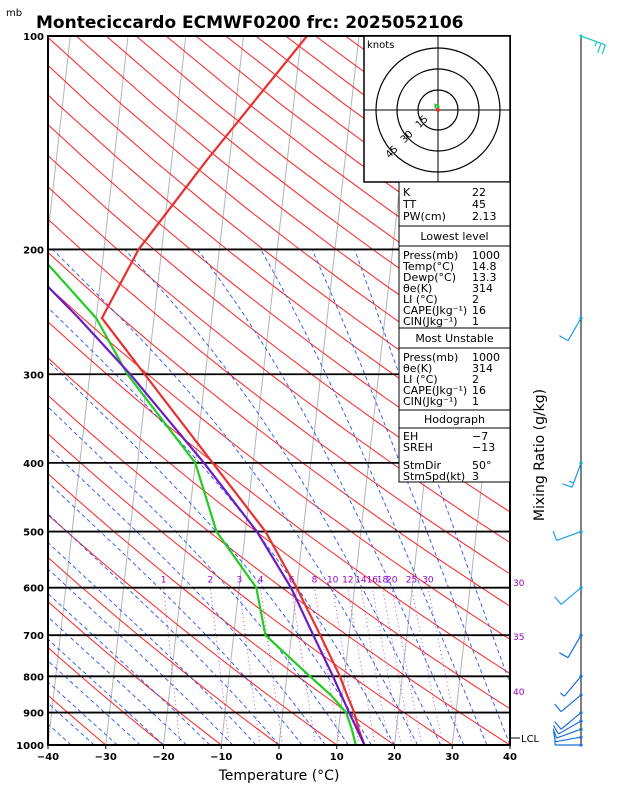  What do you see at coordinates (483, 447) in the screenshot?
I see `index-value: −13` at bounding box center [483, 447].